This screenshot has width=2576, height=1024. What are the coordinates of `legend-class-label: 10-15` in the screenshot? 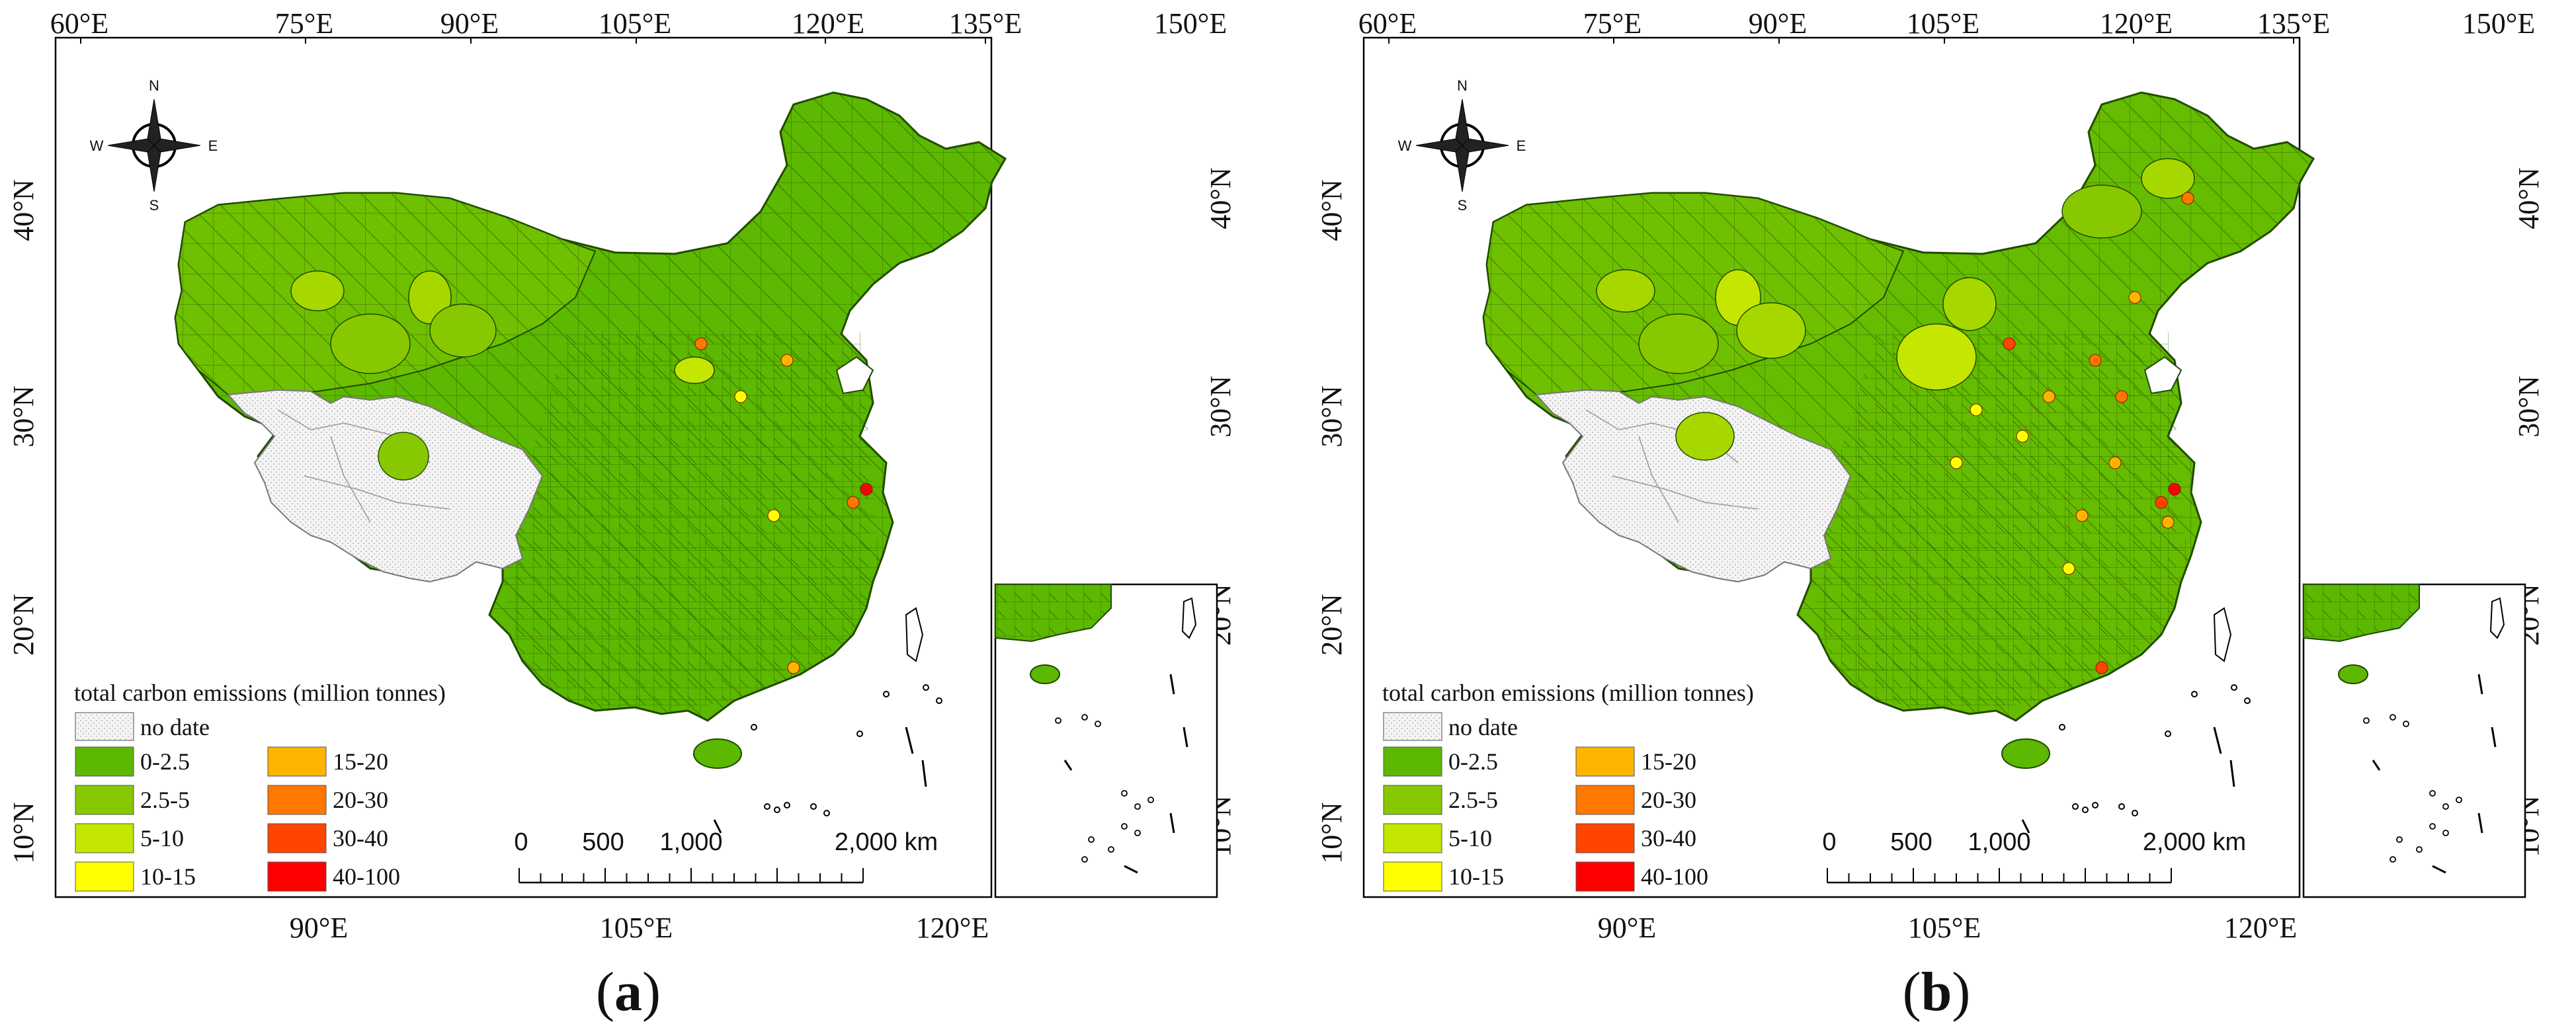 It's located at (168, 876).